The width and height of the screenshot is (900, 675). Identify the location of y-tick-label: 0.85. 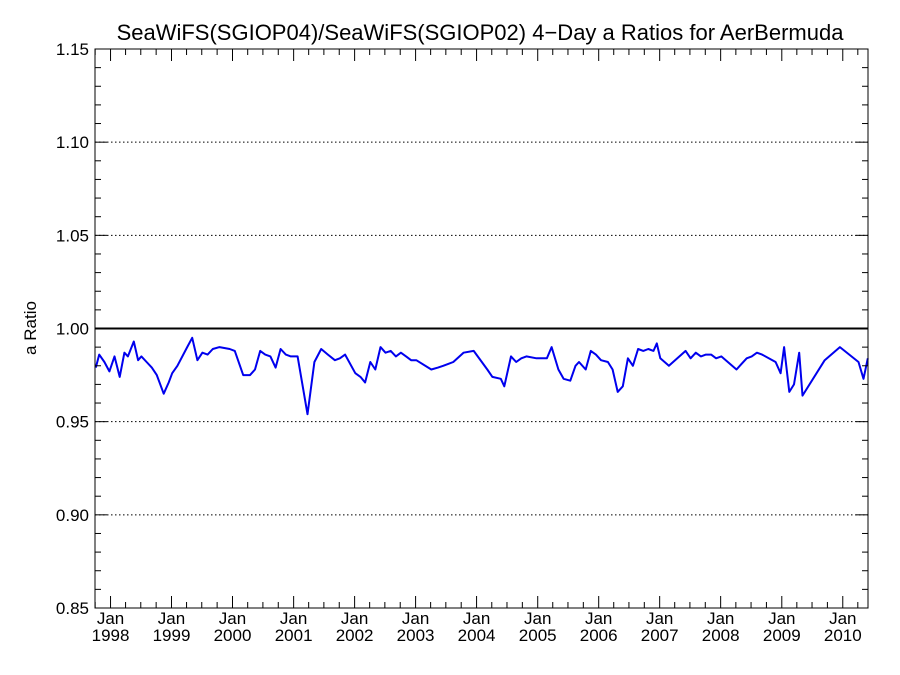
(72, 608).